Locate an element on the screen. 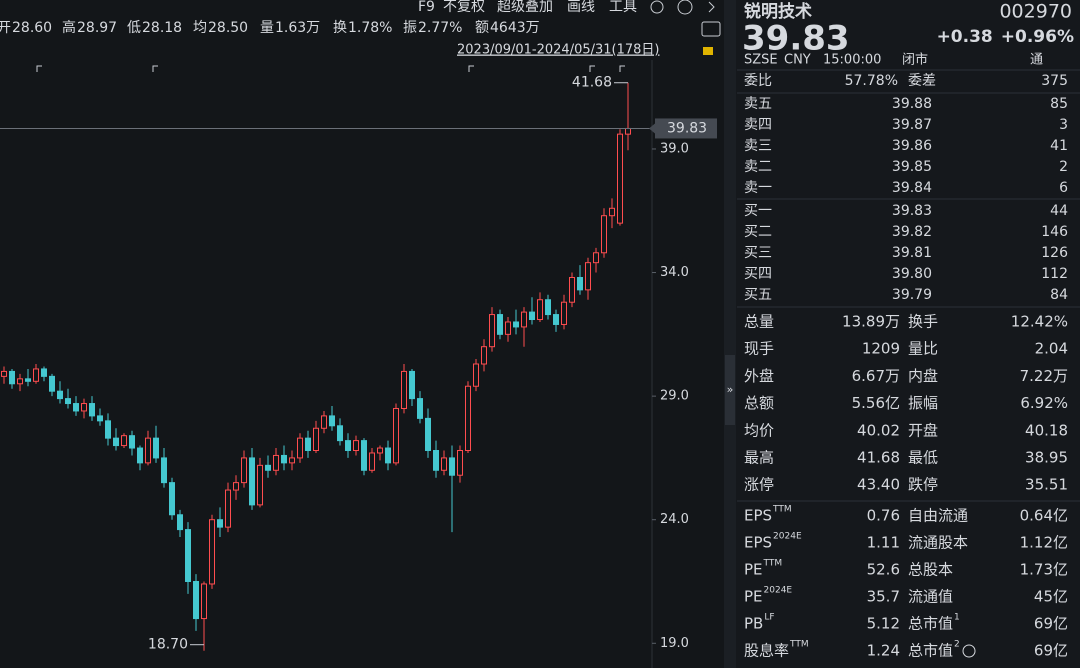 This screenshot has height=668, width=1080. order-volume: 146 is located at coordinates (1054, 232).